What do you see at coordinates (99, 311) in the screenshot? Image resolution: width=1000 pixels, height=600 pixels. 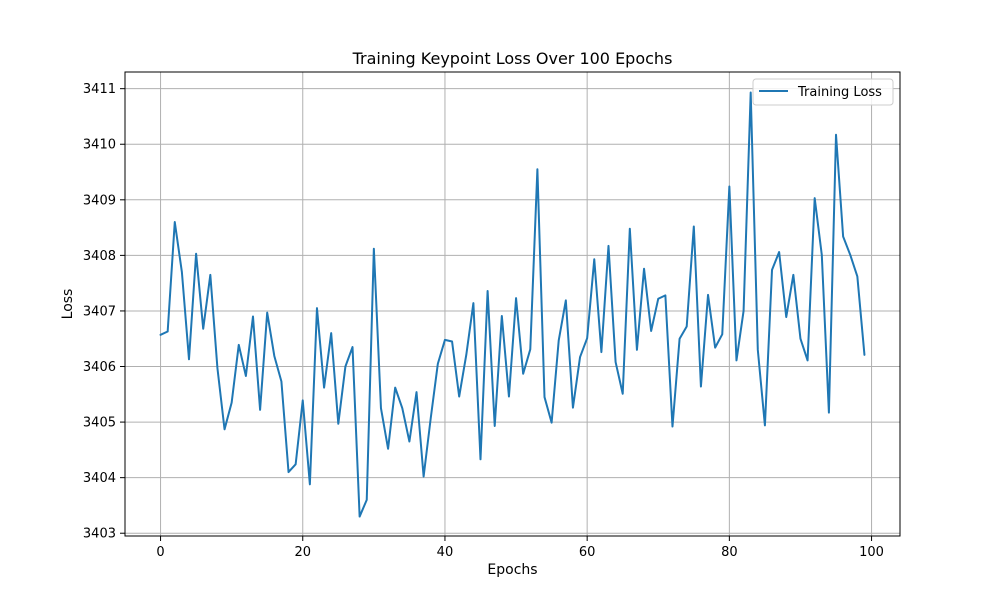 I see `y-tick-label: 3407` at bounding box center [99, 311].